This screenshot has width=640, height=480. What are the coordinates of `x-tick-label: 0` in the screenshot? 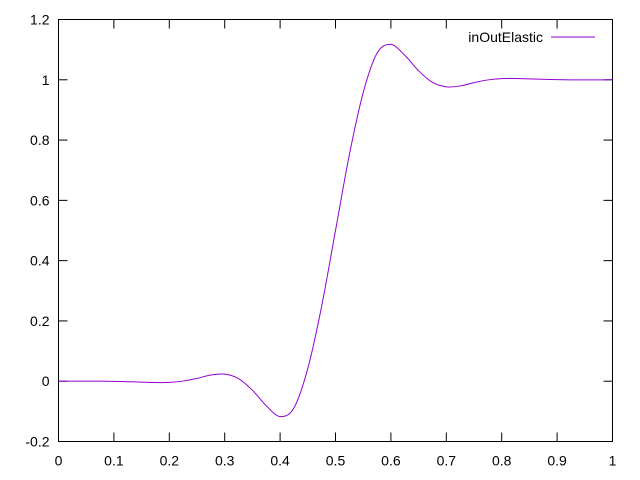 It's located at (59, 461).